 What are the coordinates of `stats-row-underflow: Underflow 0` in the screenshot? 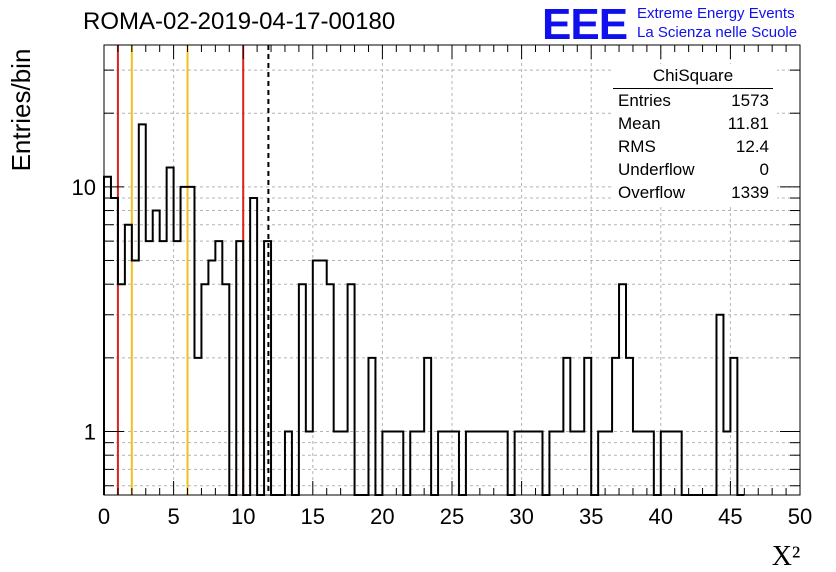 It's located at (695, 169).